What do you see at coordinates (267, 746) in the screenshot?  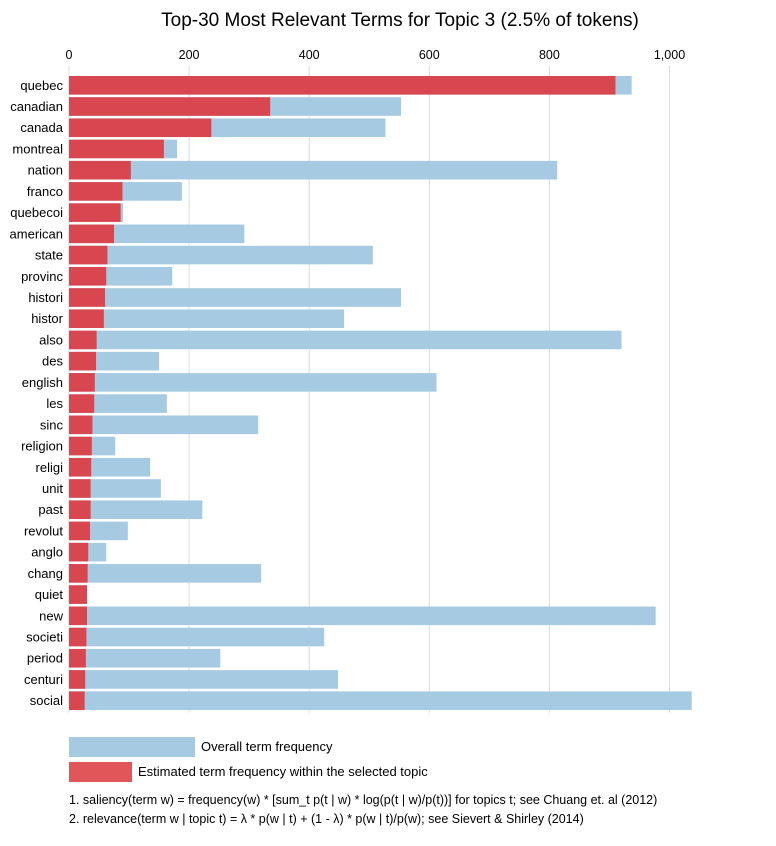 I see `legend-label-overall: Overall term frequency` at bounding box center [267, 746].